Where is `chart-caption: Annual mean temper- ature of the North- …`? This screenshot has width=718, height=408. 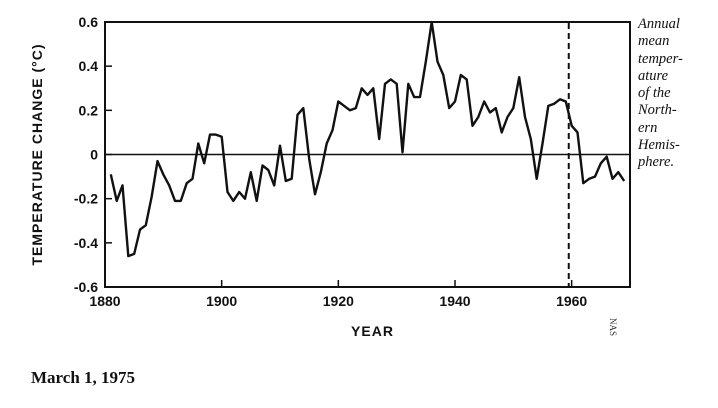 chart-caption: Annual mean temper- ature of the North- … is located at coordinates (677, 94).